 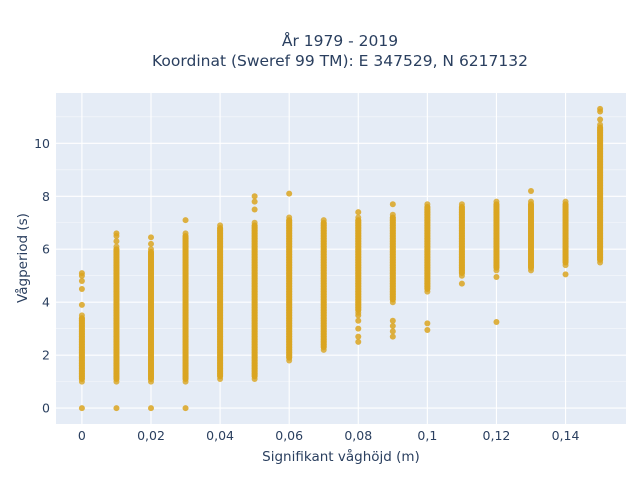 What do you see at coordinates (42, 276) in the screenshot?
I see `y-axis-ticks: 0 2 4 6 8 10` at bounding box center [42, 276].